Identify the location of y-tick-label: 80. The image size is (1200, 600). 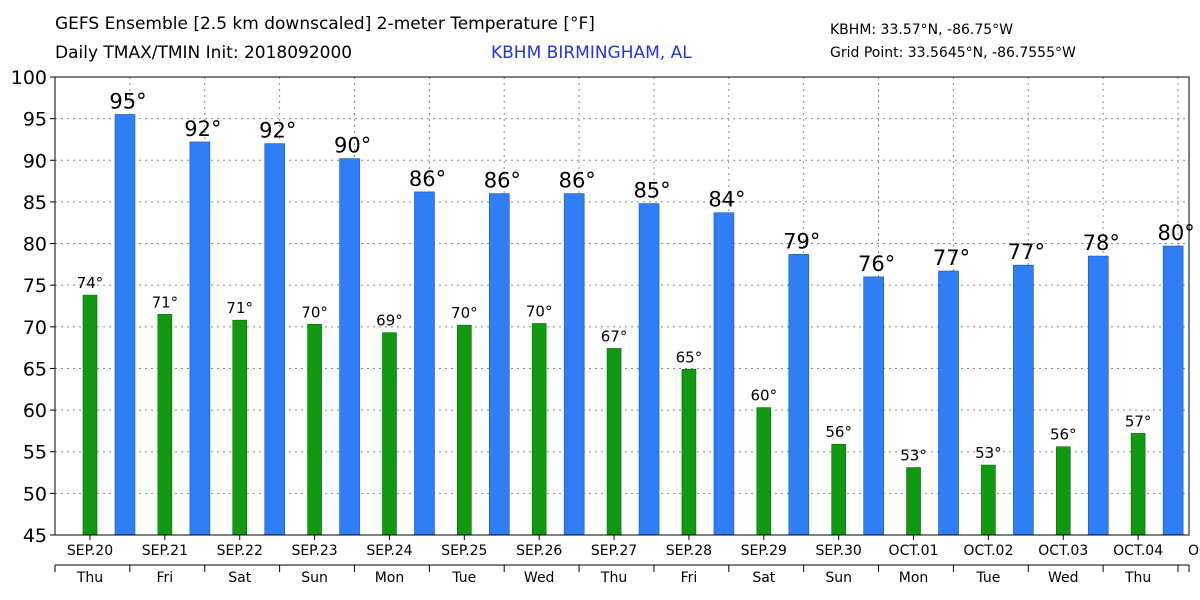
(35, 245).